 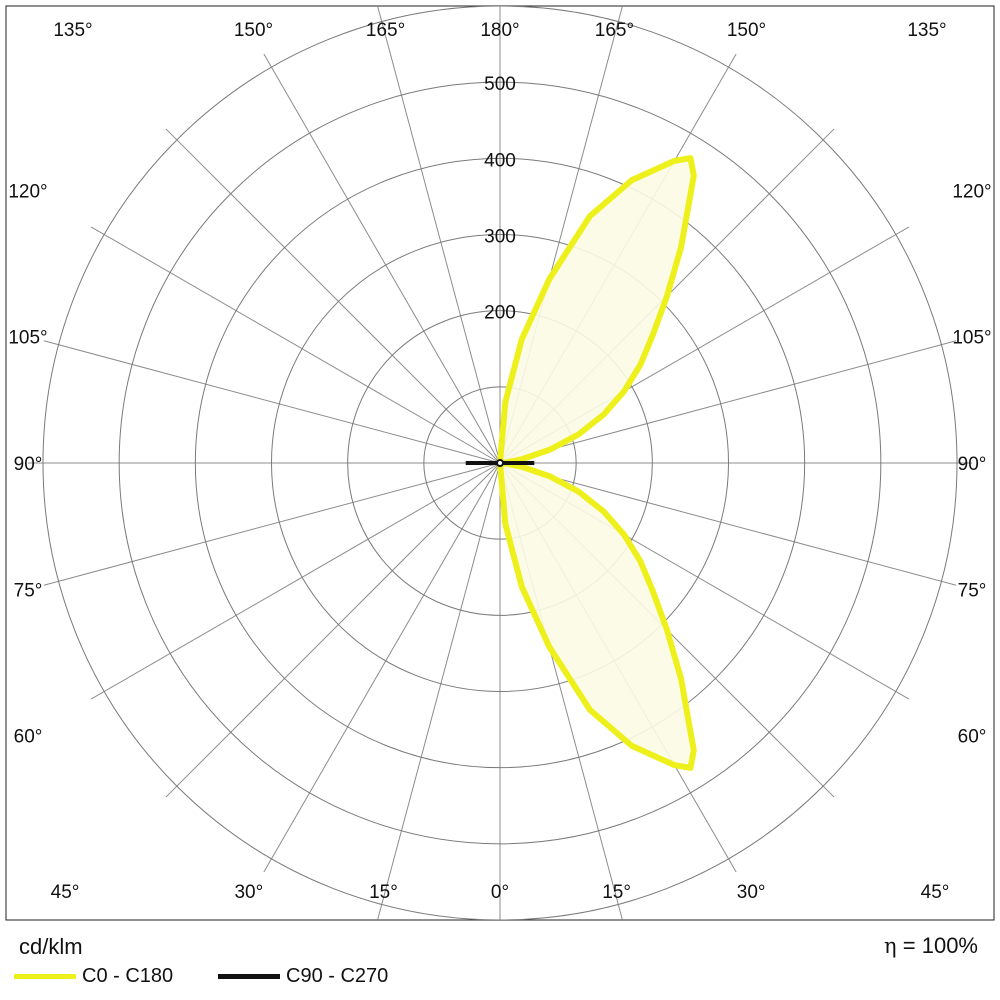 I want to click on legend-label-c0-c180: C0 - C180, so click(x=128, y=975).